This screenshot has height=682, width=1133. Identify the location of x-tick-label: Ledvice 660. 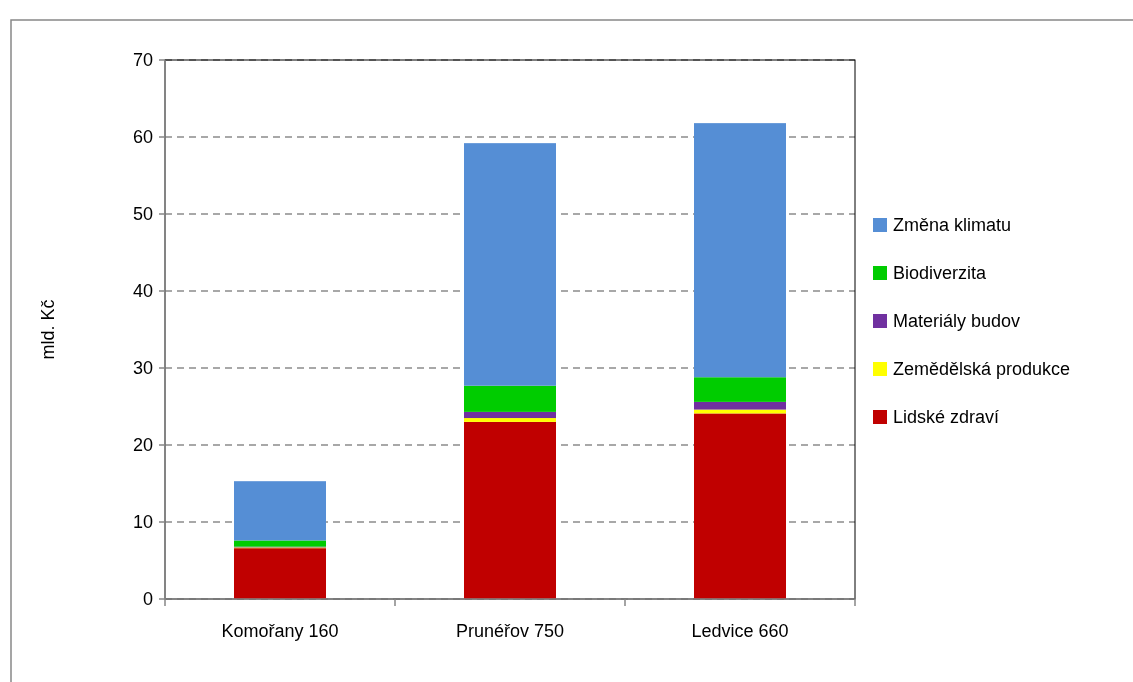
(740, 631).